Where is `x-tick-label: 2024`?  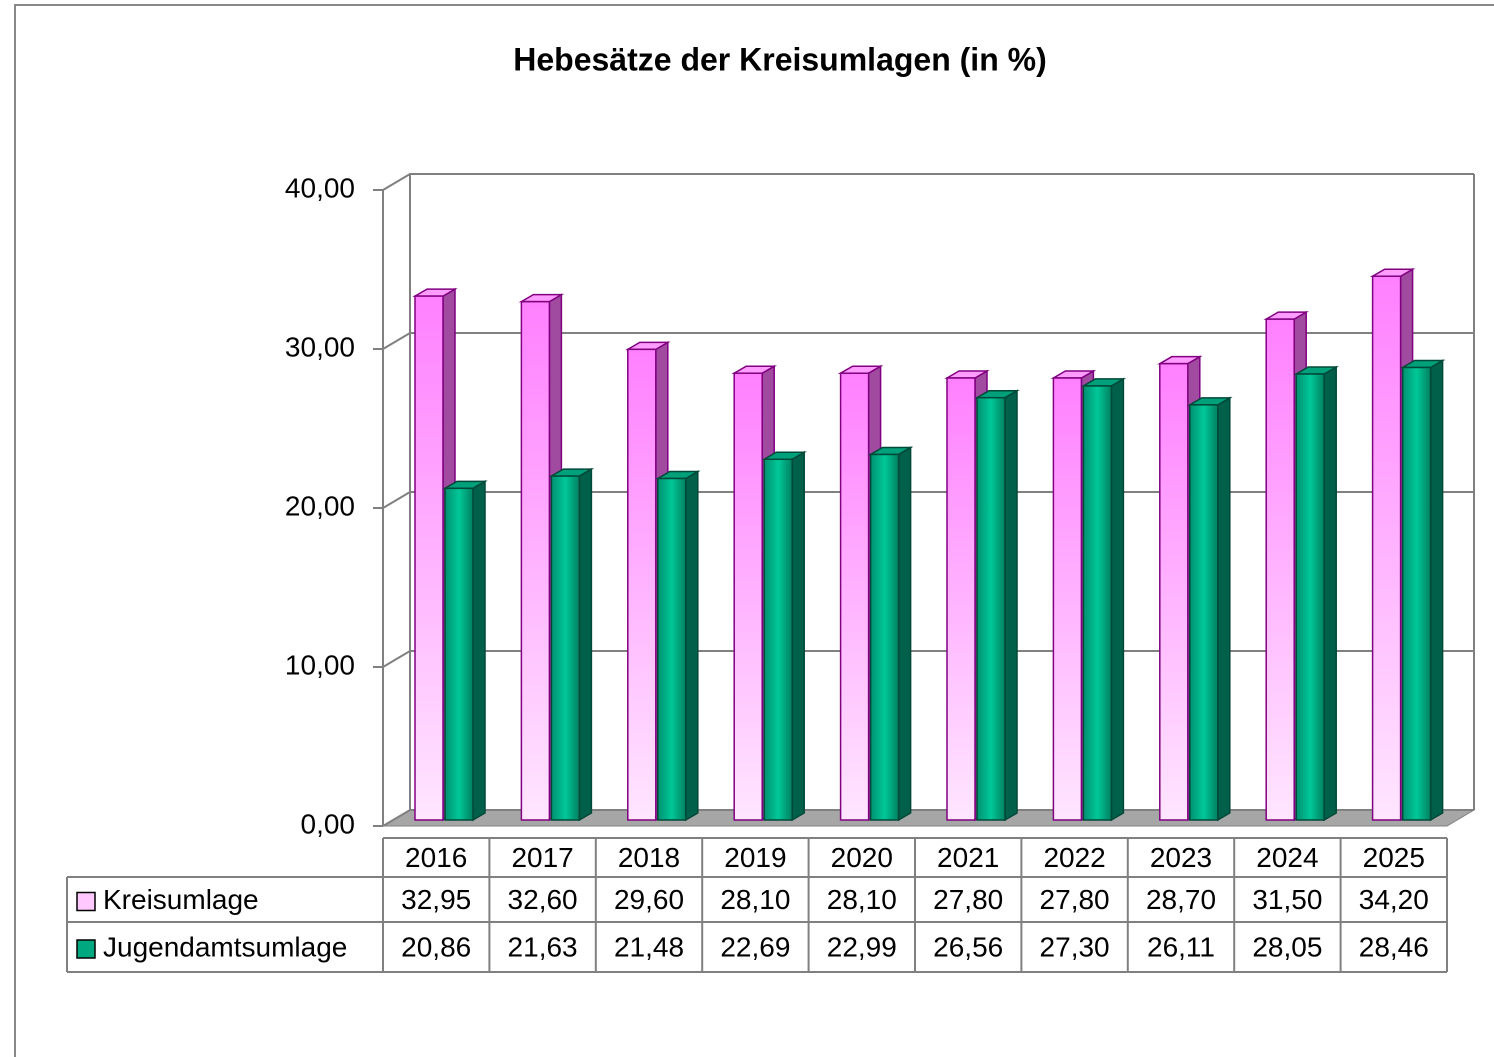 x-tick-label: 2024 is located at coordinates (1287, 857).